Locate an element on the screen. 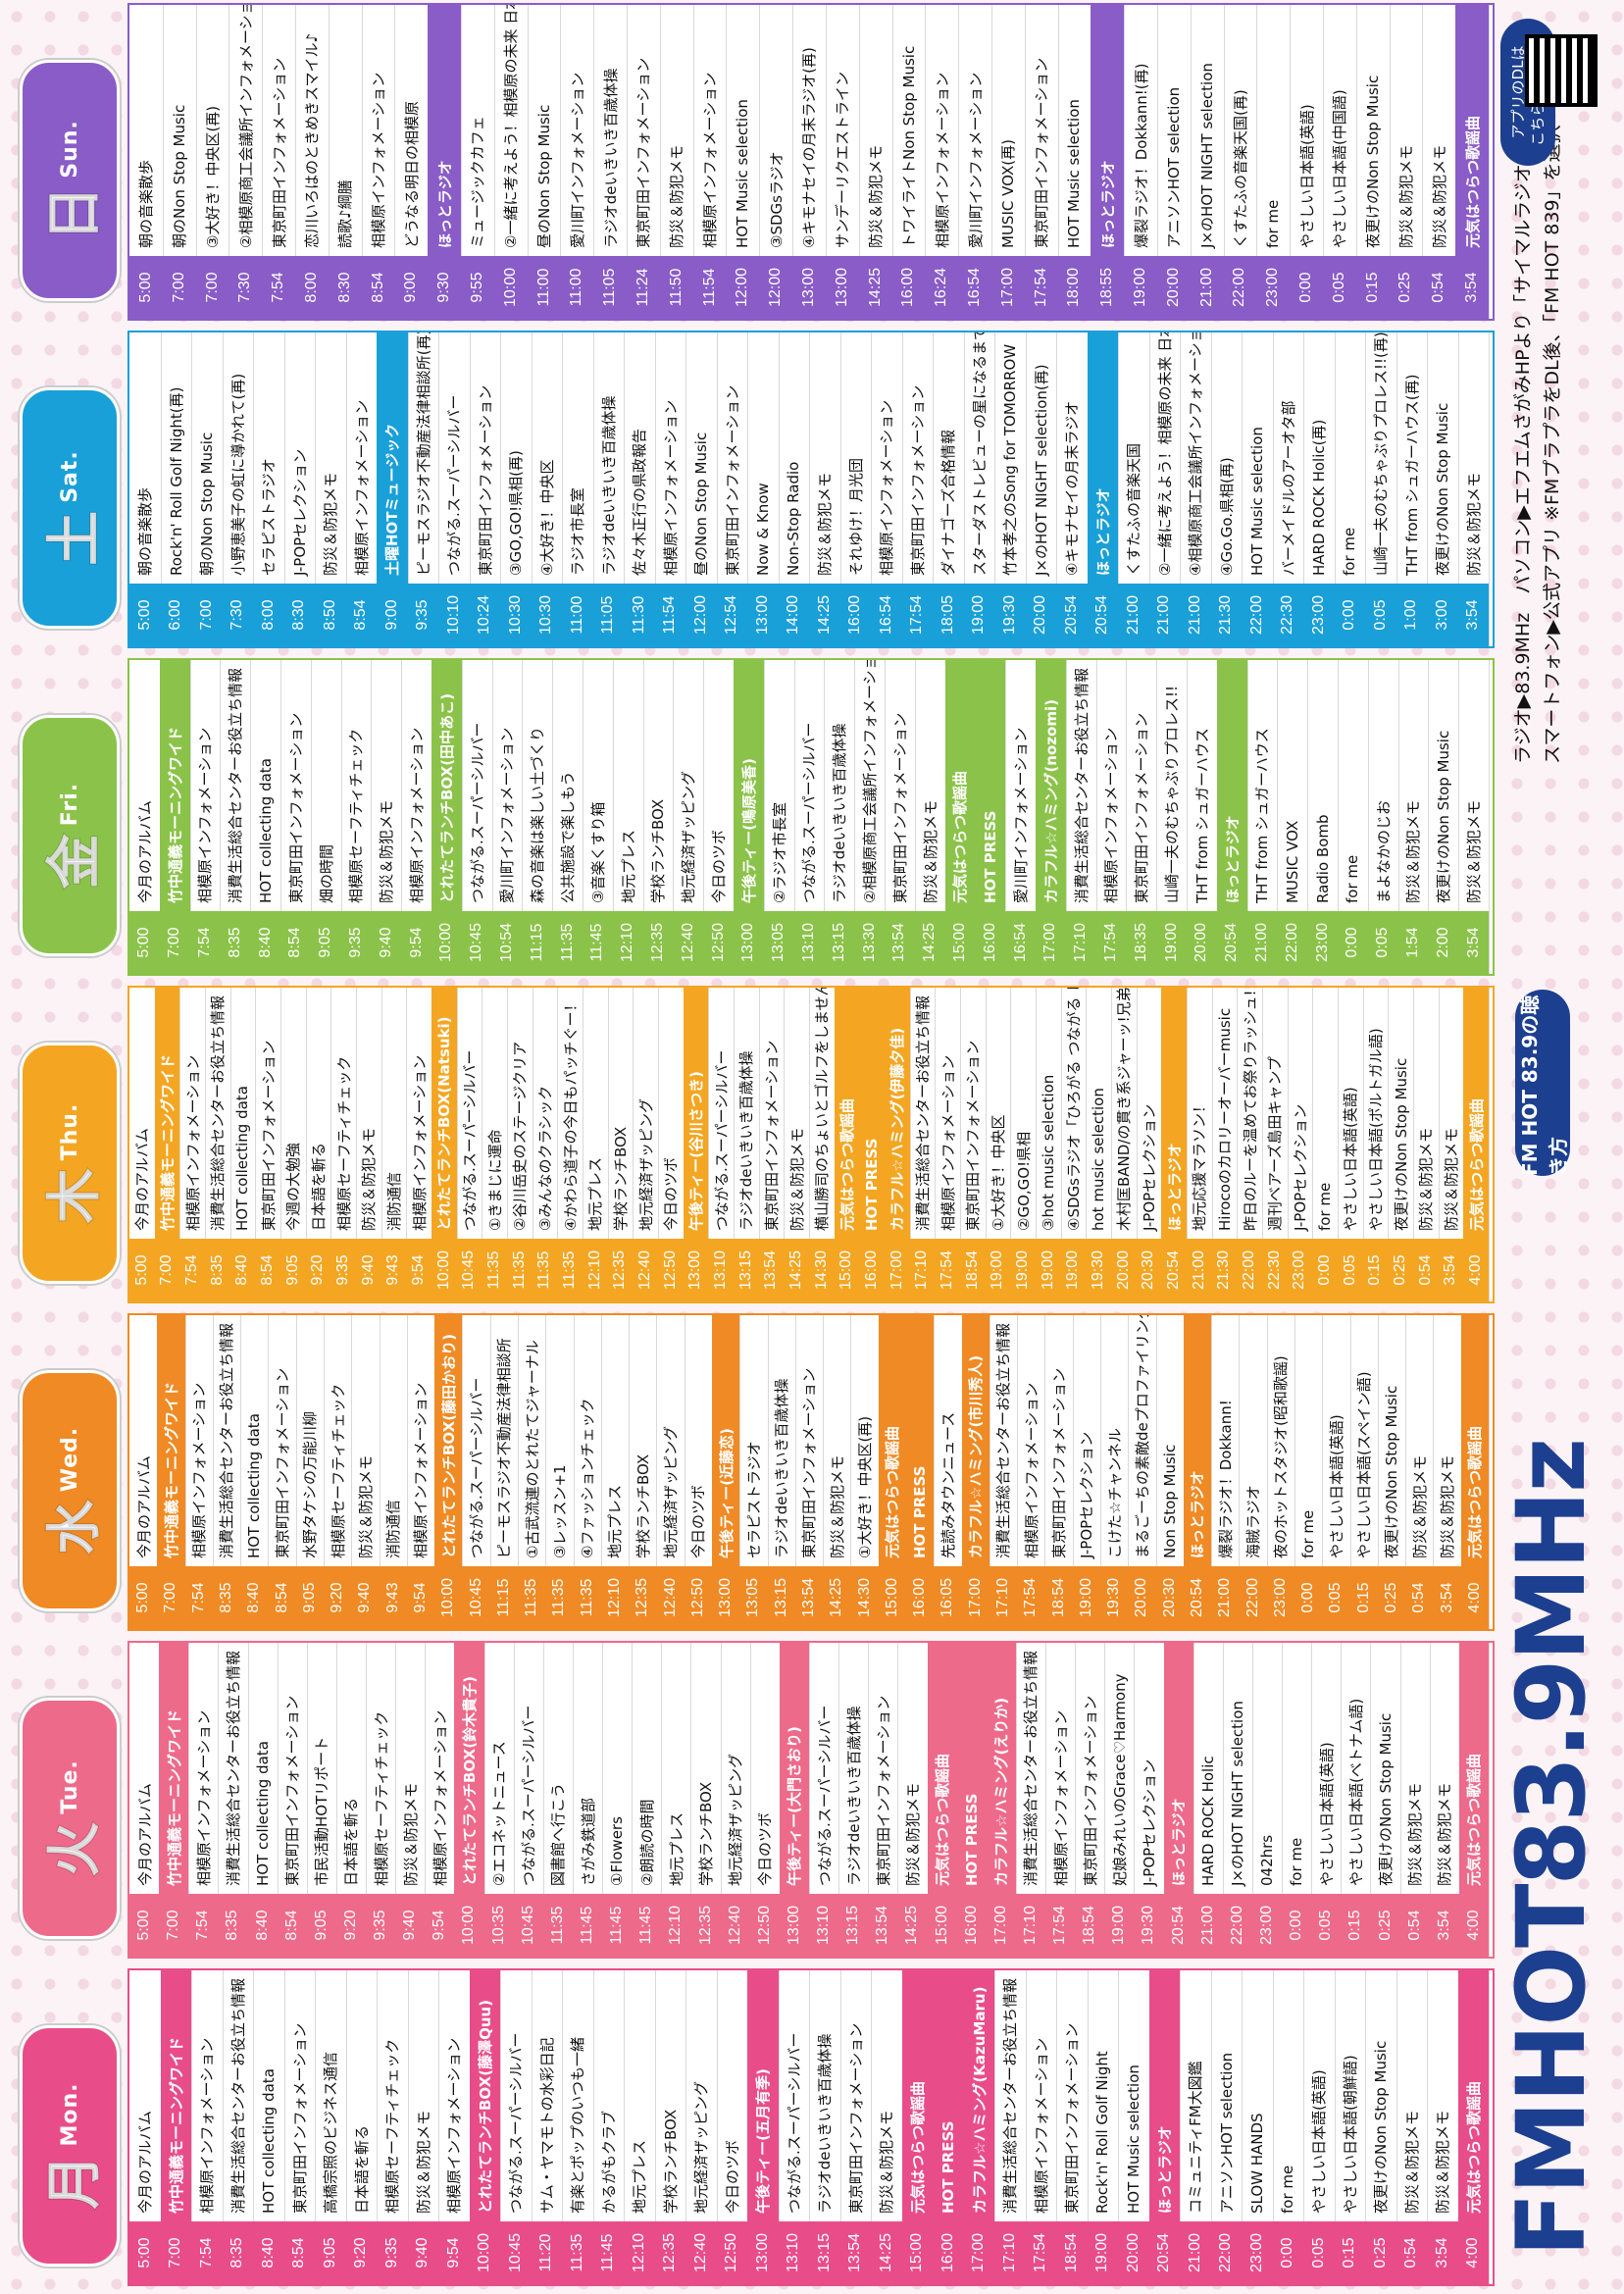 This screenshot has height=2294, width=1624. schedule-row: 9:05 今週の大勉強 is located at coordinates (293, 1144).